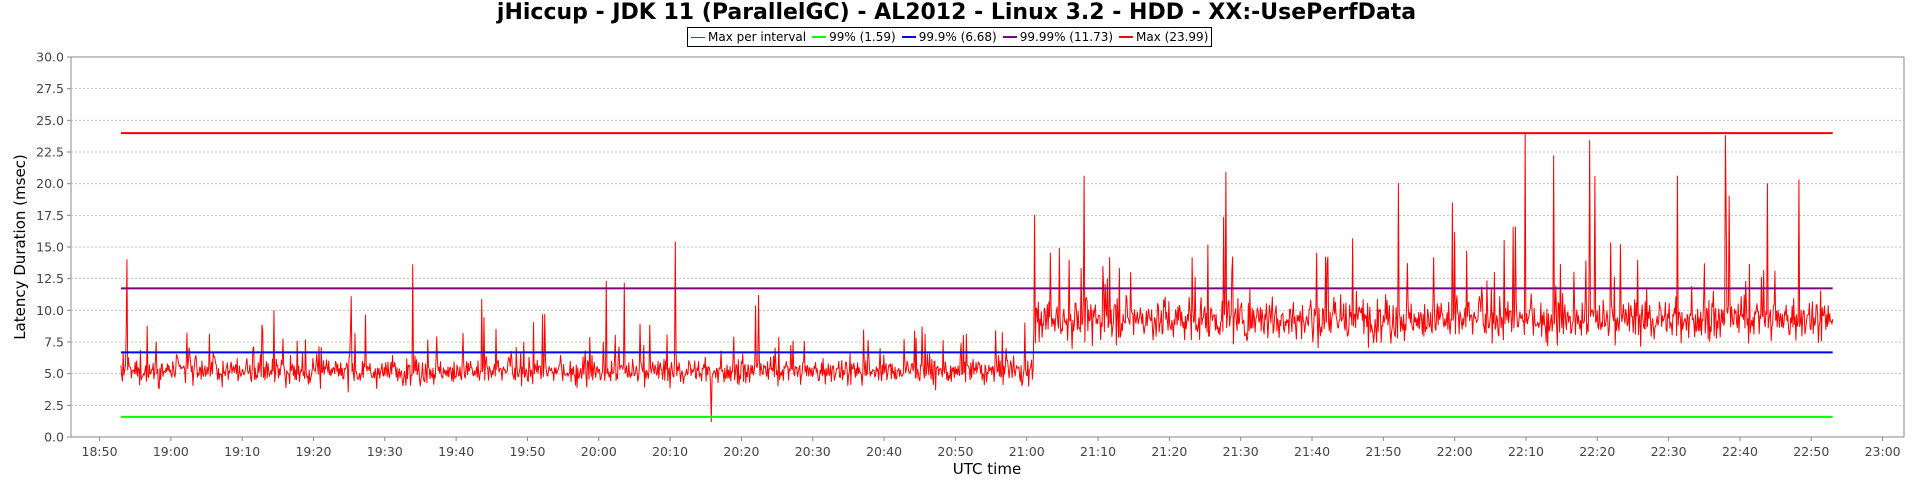 Image resolution: width=1913 pixels, height=486 pixels. Describe the element at coordinates (1312, 451) in the screenshot. I see `x-tick-label: 21:40` at that location.